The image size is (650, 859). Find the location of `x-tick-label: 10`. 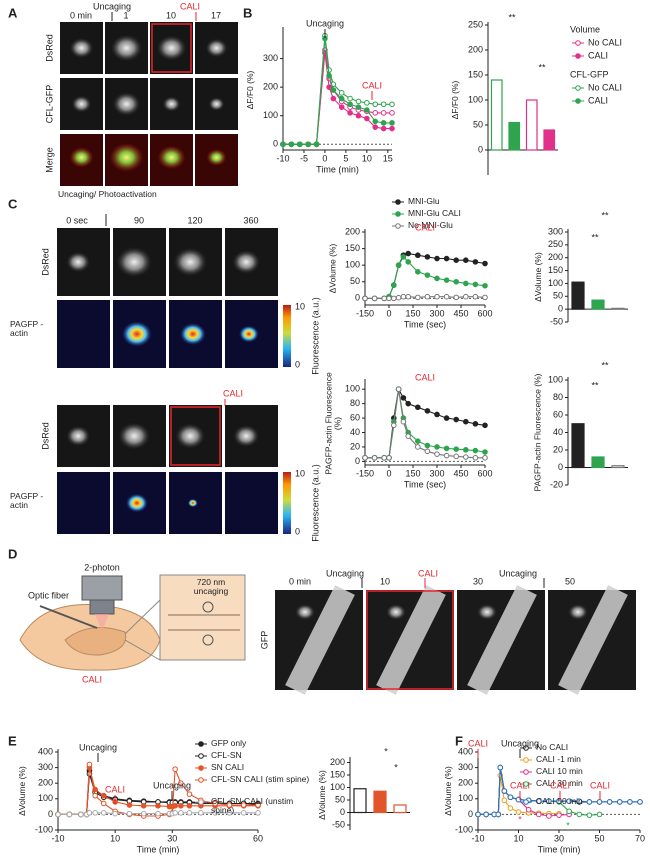

x-tick-label: 10 is located at coordinates (367, 158).